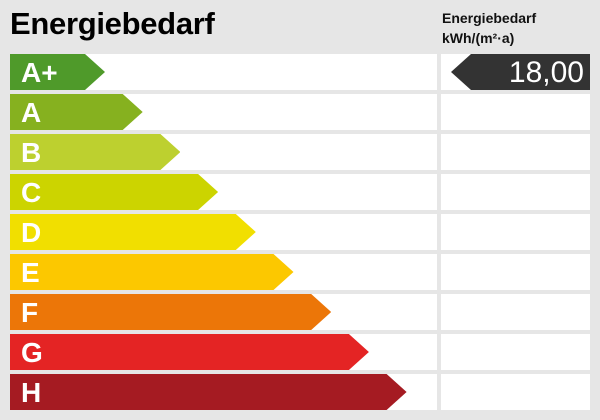  What do you see at coordinates (478, 38) in the screenshot?
I see `unit-label-line2: kWh/(m²·a)` at bounding box center [478, 38].